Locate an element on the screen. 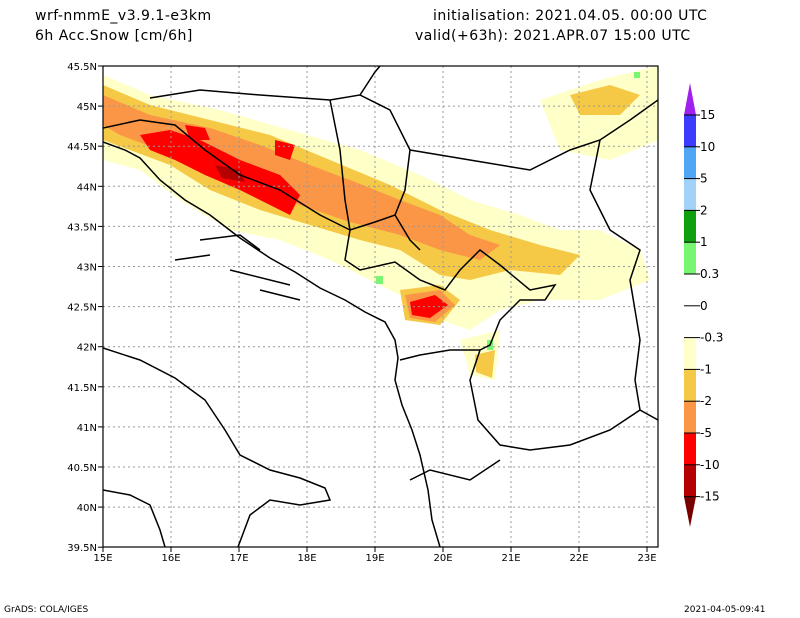  colorbar-label: -0.3 is located at coordinates (711, 338).